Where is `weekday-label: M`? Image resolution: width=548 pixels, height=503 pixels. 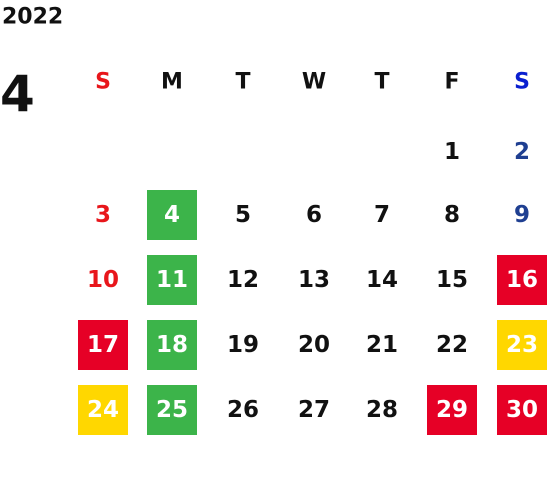 weekday-label: M is located at coordinates (172, 82).